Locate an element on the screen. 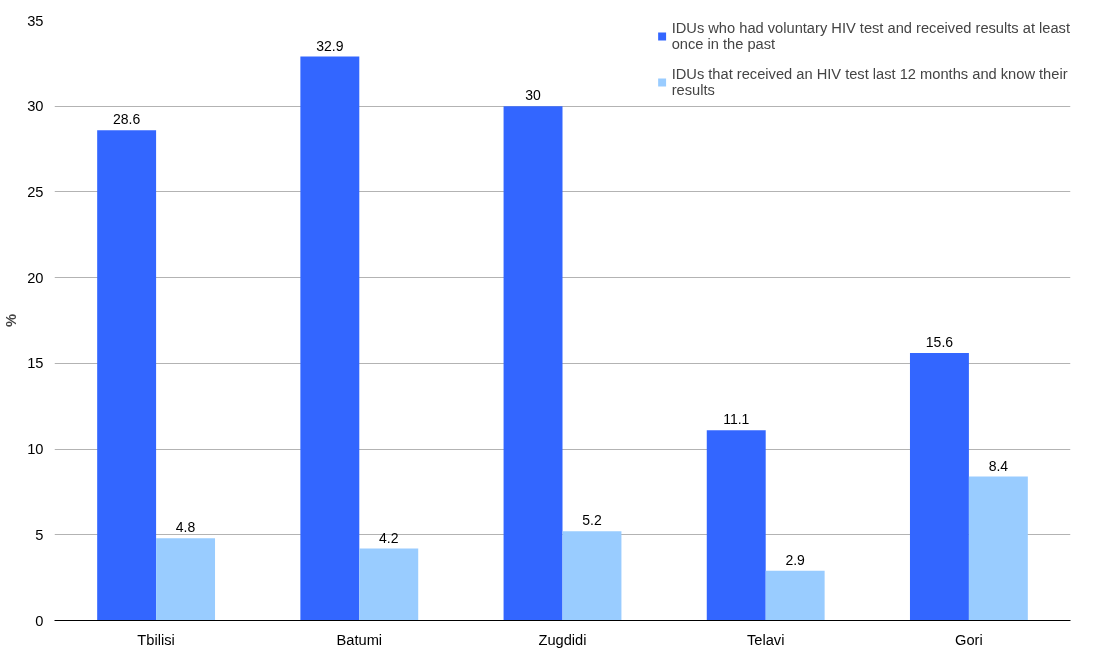  data-label: 5.2 is located at coordinates (592, 520).